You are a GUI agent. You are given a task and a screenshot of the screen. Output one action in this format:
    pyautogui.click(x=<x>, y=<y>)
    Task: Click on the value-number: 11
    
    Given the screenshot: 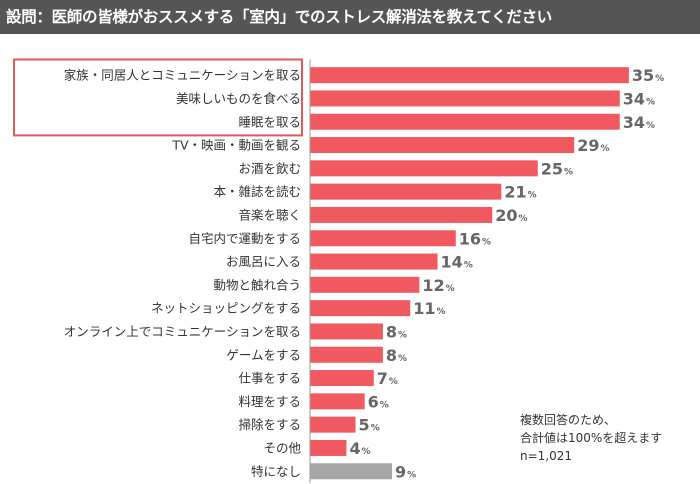 What is the action you would take?
    pyautogui.click(x=424, y=308)
    